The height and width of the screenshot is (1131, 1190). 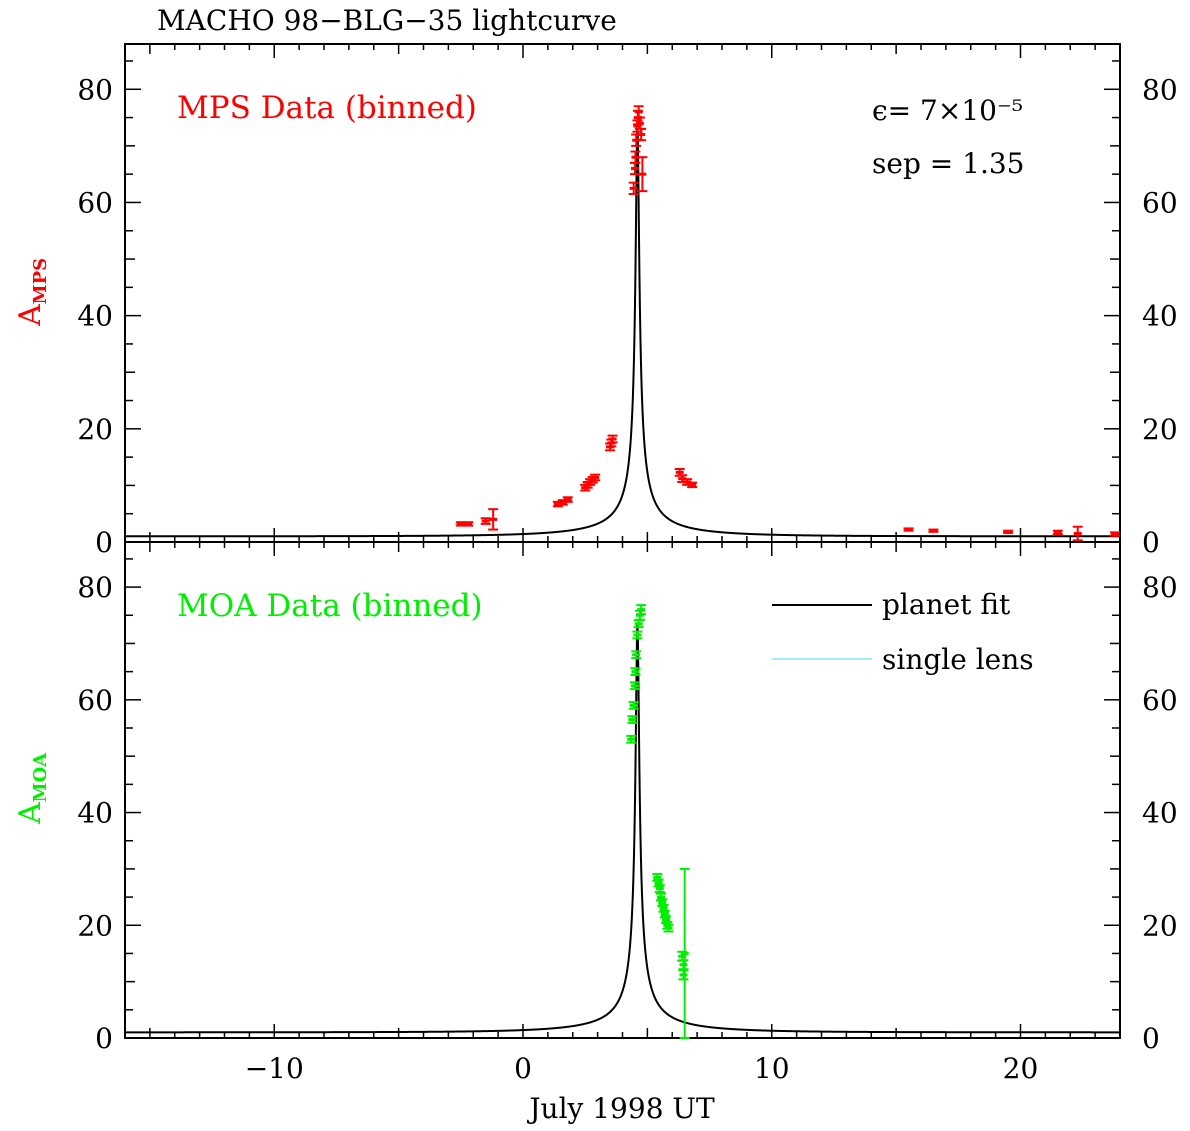 I want to click on legend-planet-fit-label: planet fit, so click(x=946, y=604).